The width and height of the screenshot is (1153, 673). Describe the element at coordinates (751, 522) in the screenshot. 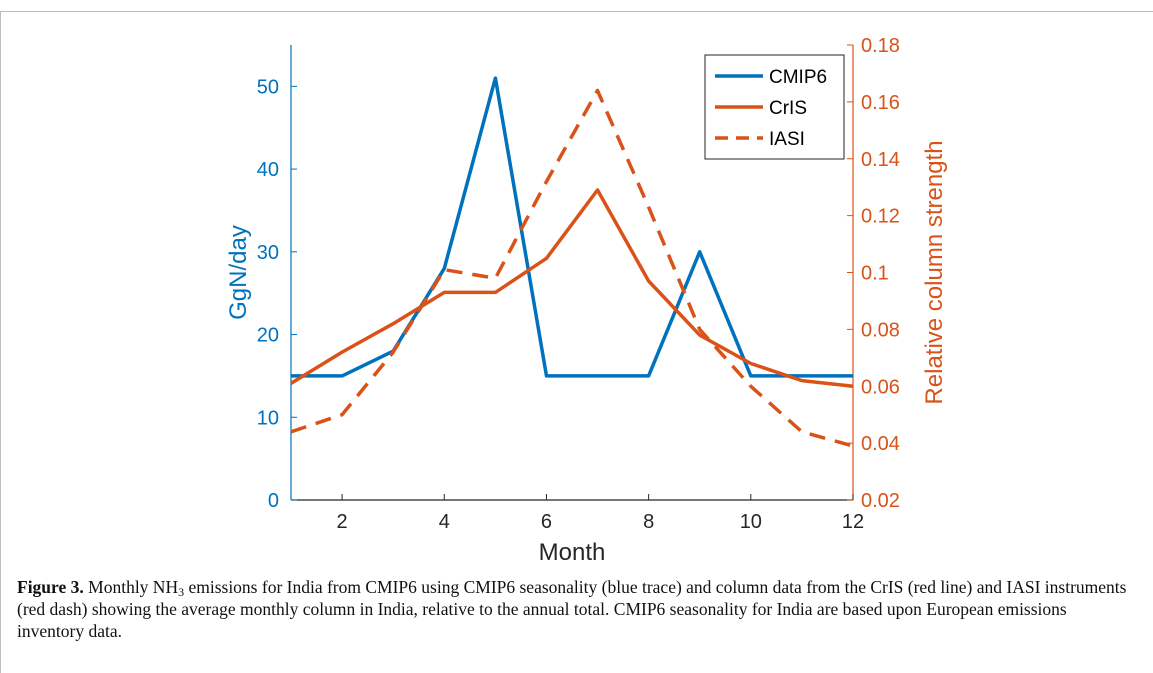

I see `x-tick-label: 10` at that location.